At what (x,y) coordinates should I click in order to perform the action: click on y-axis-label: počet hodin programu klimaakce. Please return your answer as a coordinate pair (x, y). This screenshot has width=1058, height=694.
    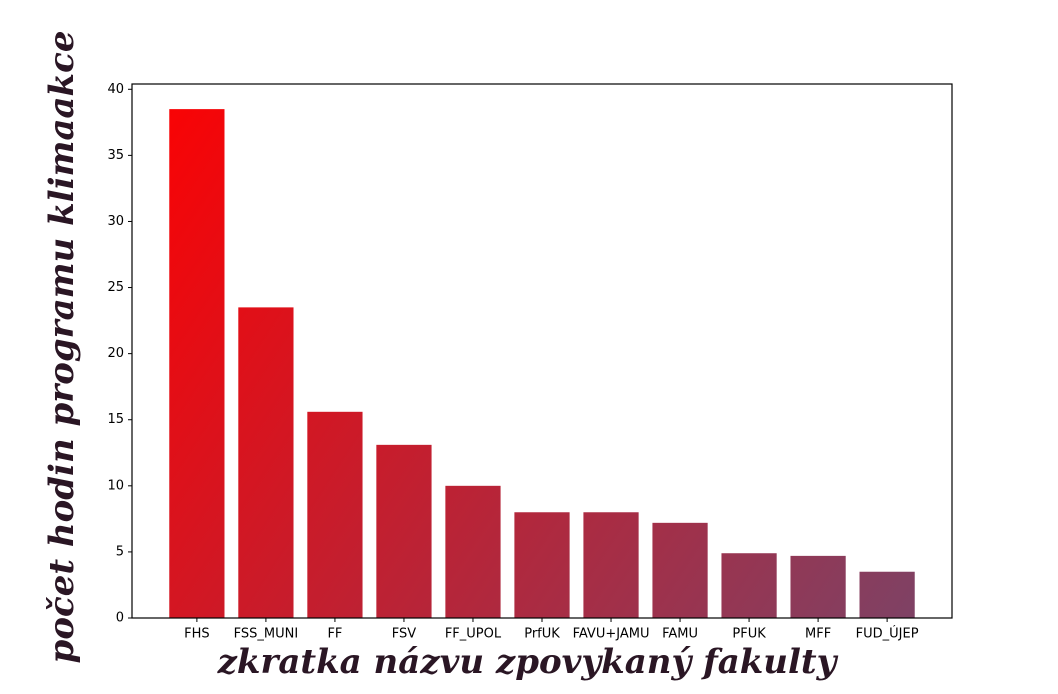
    Looking at the image, I should click on (62, 347).